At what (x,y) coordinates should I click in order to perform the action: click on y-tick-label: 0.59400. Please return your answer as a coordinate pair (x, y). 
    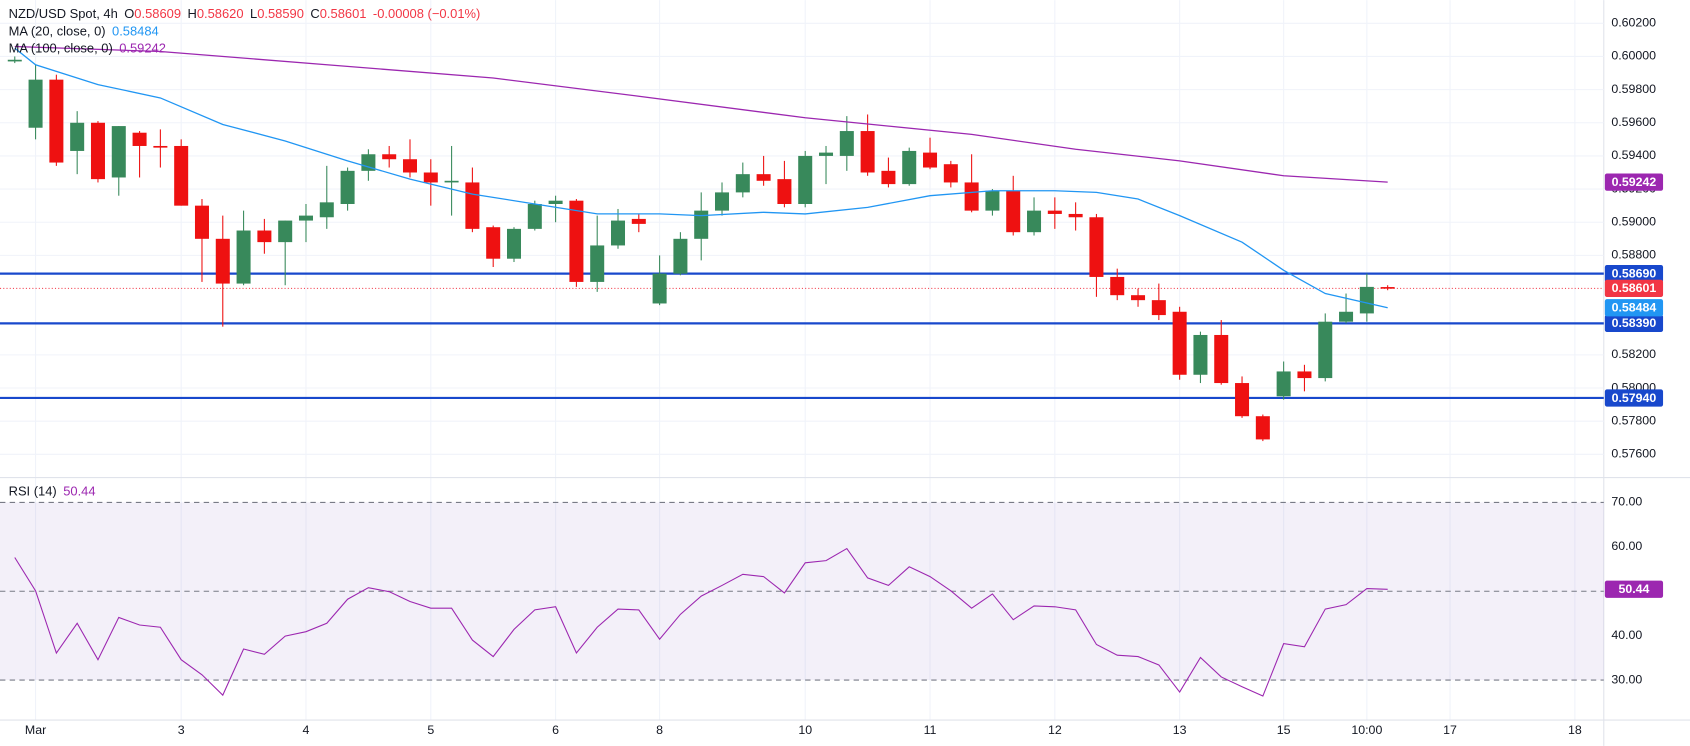
    Looking at the image, I should click on (1633, 155).